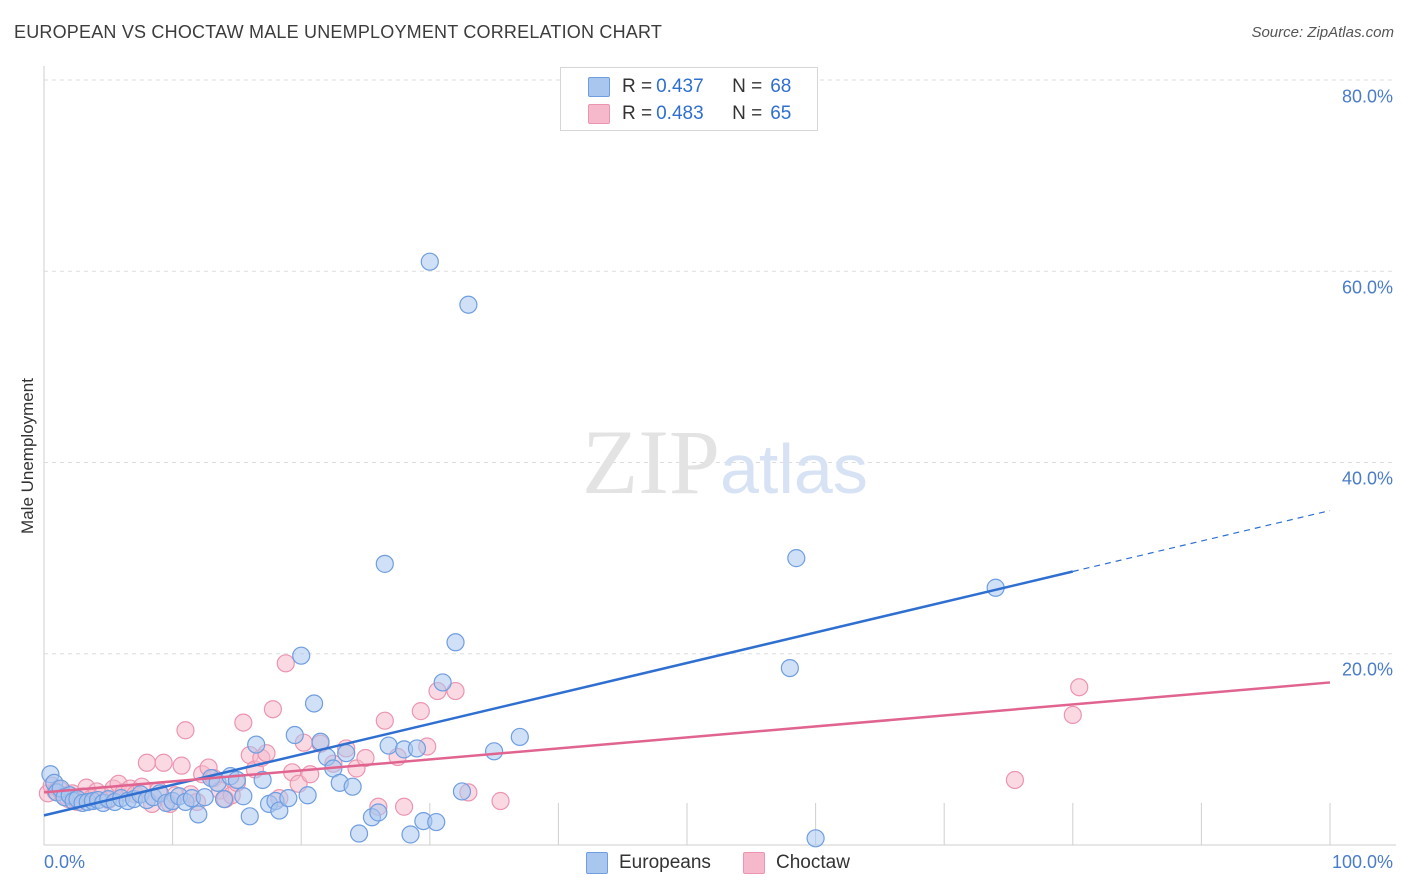  What do you see at coordinates (781, 113) in the screenshot?
I see `n-value: 65` at bounding box center [781, 113].